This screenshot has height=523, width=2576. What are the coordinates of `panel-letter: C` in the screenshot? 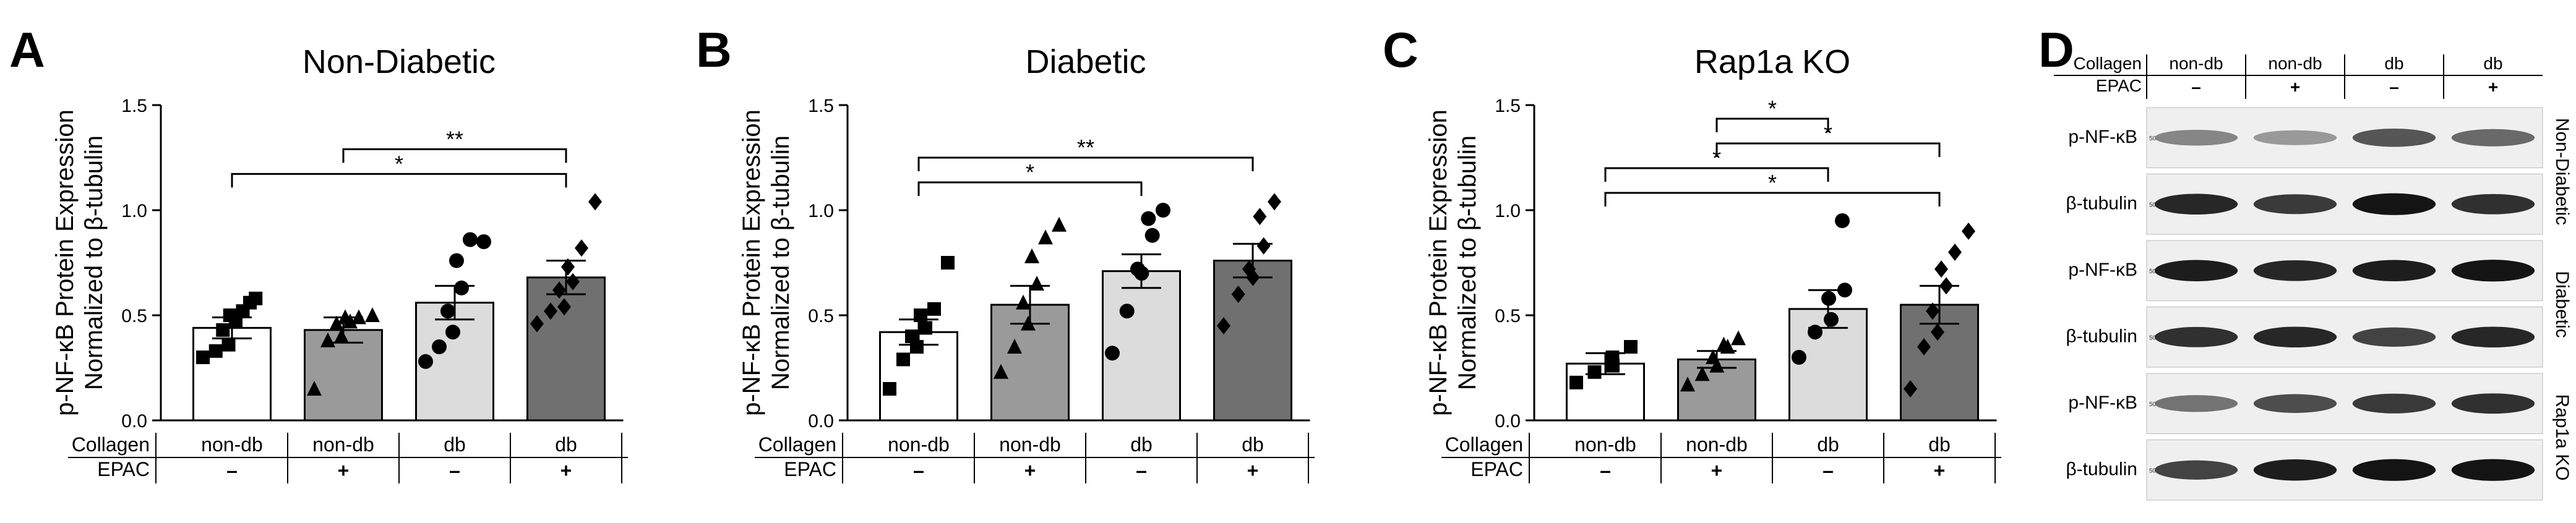 It's located at (1401, 49).